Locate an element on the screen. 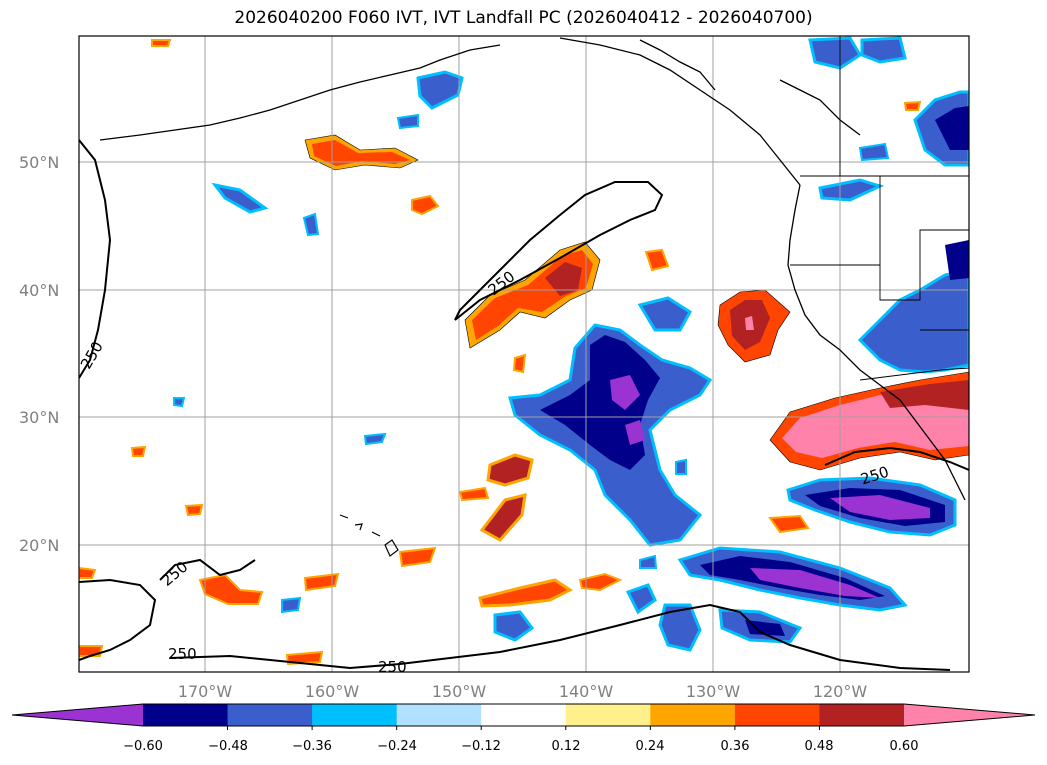 Image resolution: width=1047 pixels, height=765 pixels. colorbar is located at coordinates (523, 716).